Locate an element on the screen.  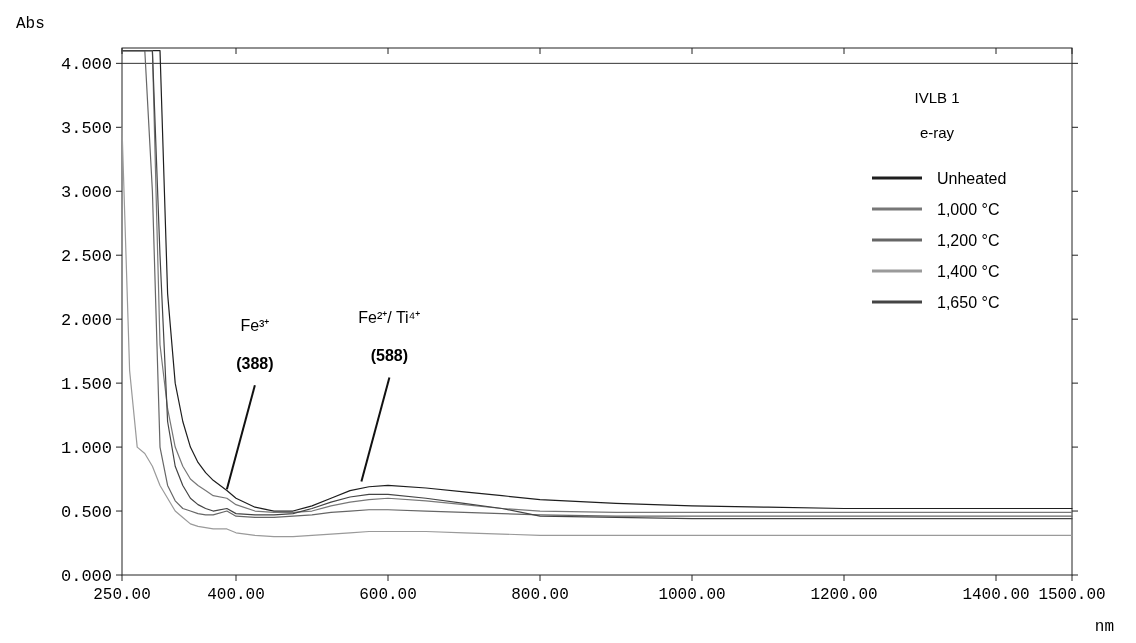
y-tick-label: 0.500 is located at coordinates (86, 512).